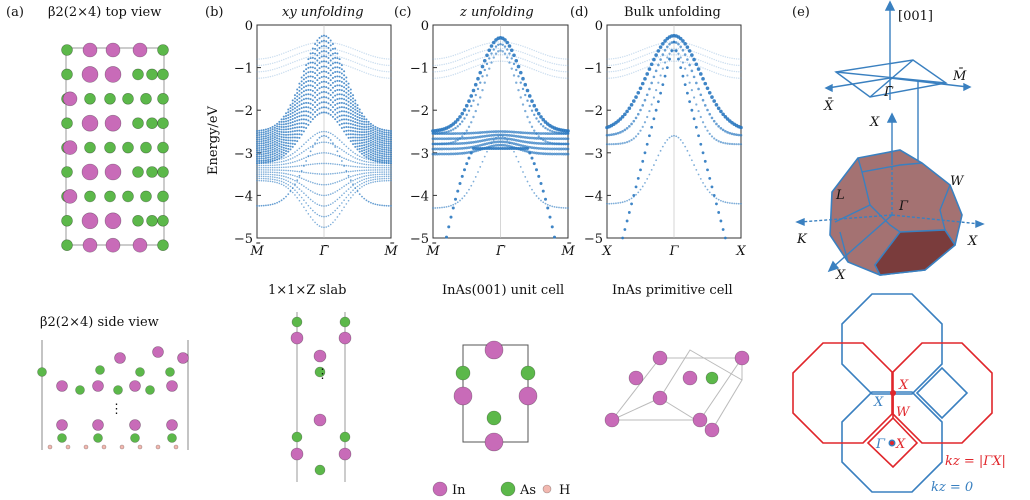 This screenshot has width=1030, height=500. Describe the element at coordinates (903, 385) in the screenshot. I see `plane-x-red: X` at that location.